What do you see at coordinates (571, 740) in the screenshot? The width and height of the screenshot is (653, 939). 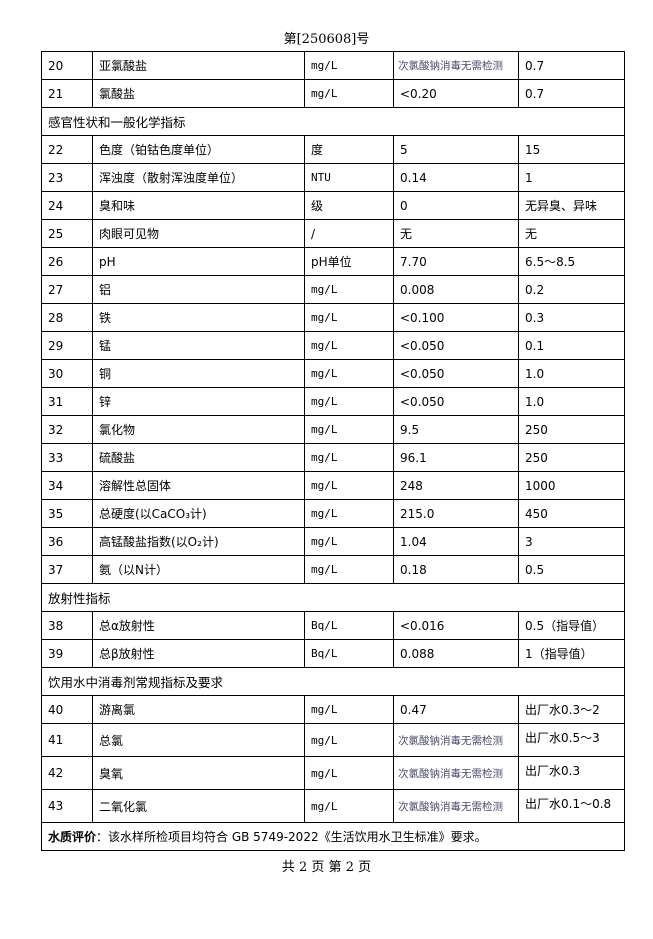 I see `item-limit: 出厂水0.5～3` at bounding box center [571, 740].